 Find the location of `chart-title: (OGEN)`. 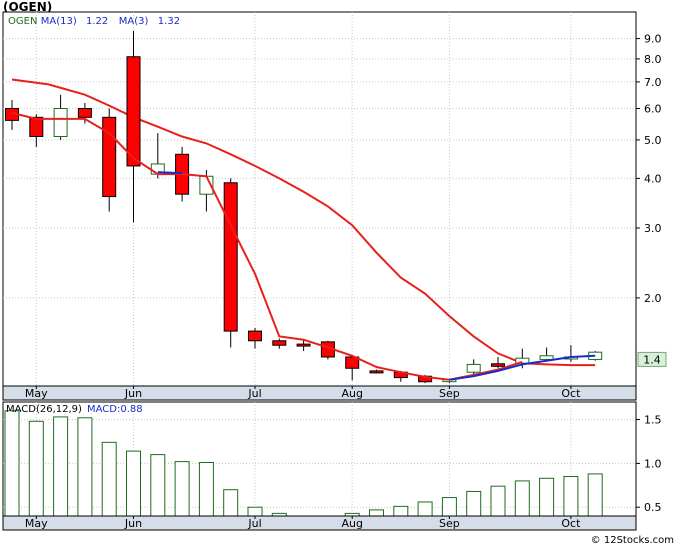

chart-title: (OGEN) is located at coordinates (28, 7).